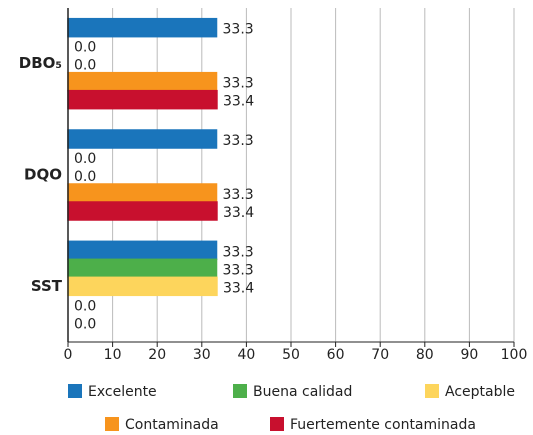  Describe the element at coordinates (157, 355) in the screenshot. I see `x-tick-label: 20` at that location.